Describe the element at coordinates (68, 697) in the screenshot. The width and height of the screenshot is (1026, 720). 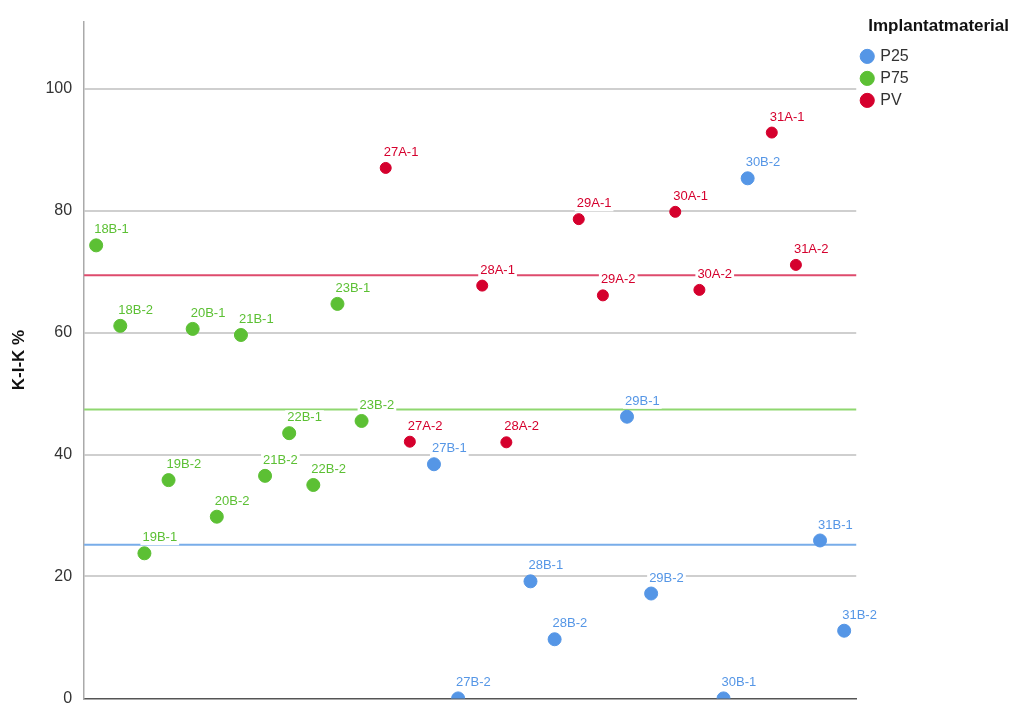
I see `y-tick-label: 0` at that location.